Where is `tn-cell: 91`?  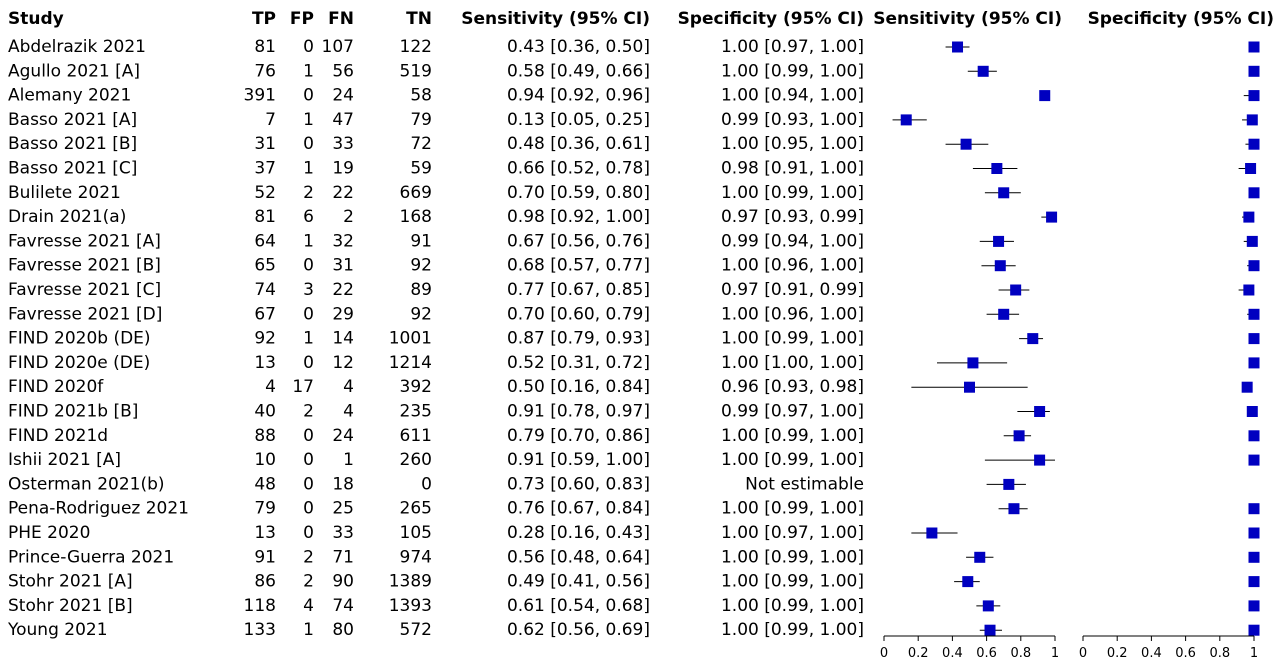 tn-cell: 91 is located at coordinates (421, 241).